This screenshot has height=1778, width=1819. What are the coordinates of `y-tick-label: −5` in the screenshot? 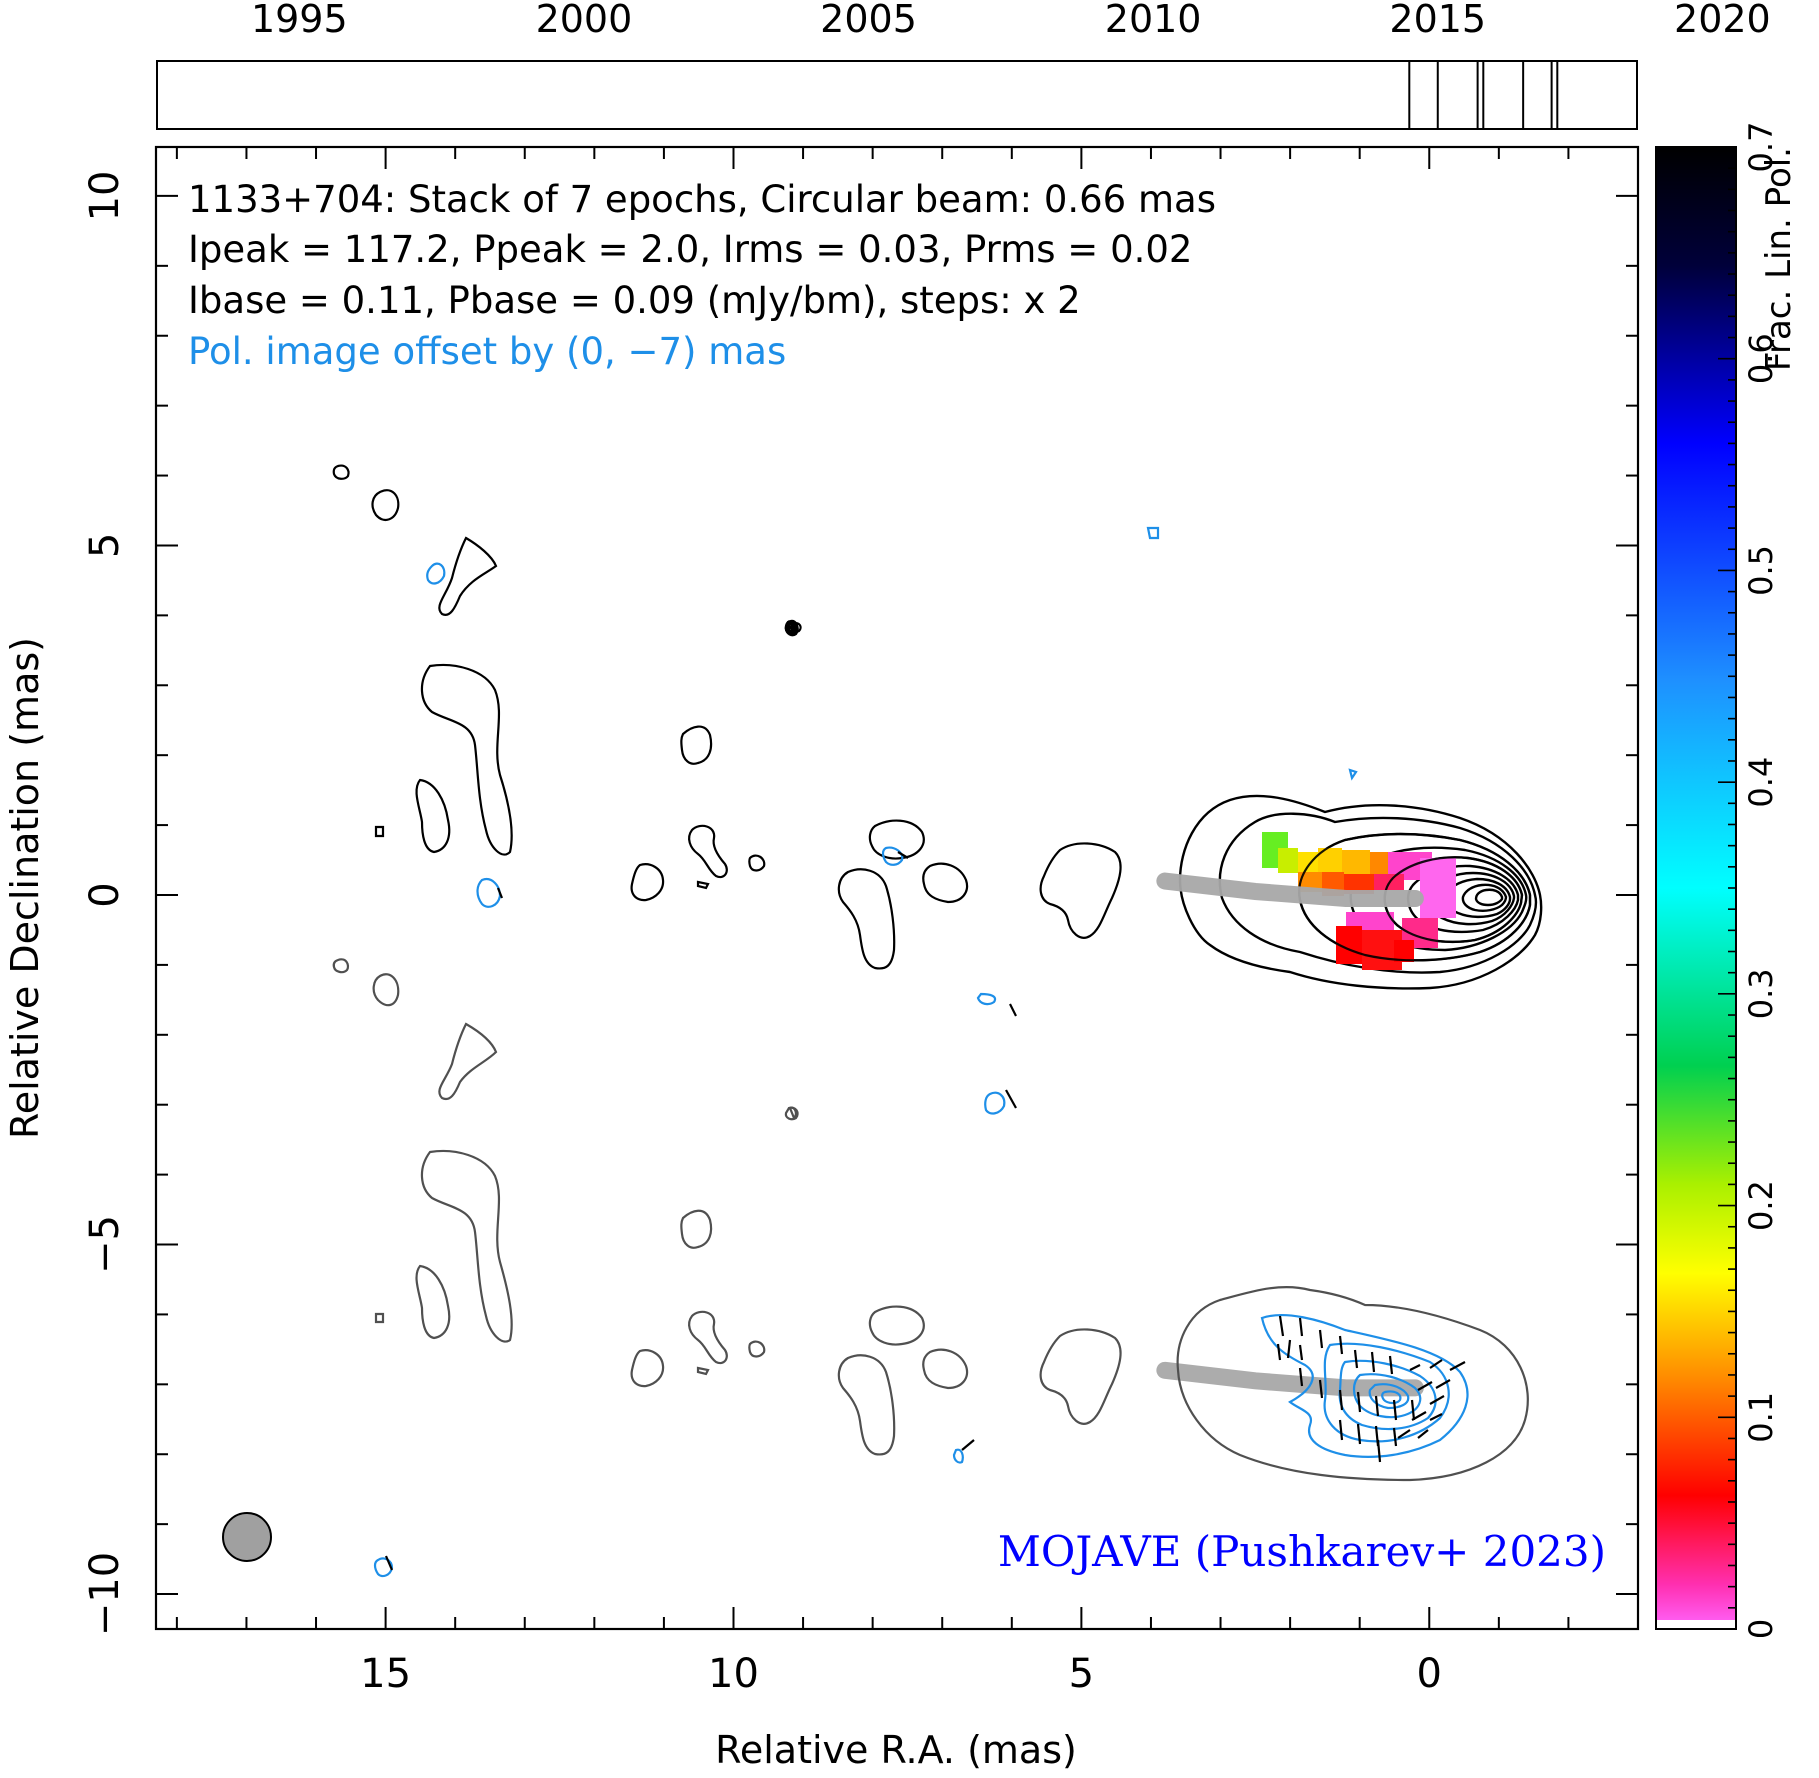 It's located at (105, 1244).